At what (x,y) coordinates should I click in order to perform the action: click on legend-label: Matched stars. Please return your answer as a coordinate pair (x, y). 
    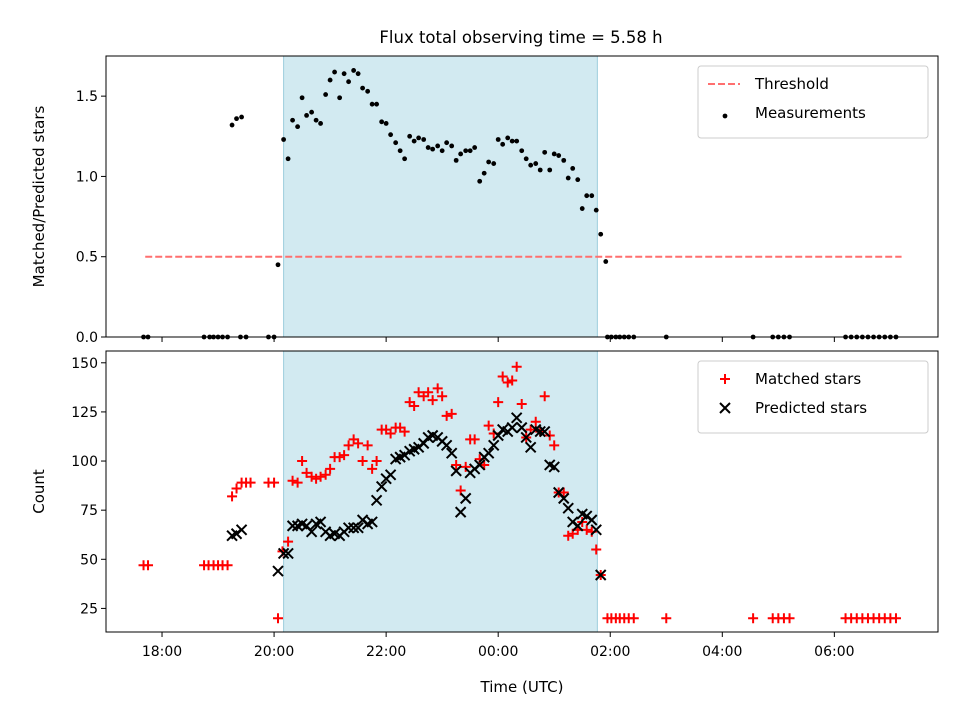
    Looking at the image, I should click on (808, 379).